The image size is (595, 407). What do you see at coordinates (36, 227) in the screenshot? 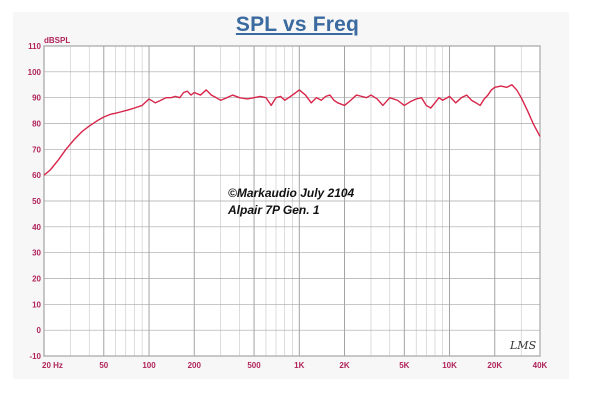
I see `y-tick-label: 40` at bounding box center [36, 227].